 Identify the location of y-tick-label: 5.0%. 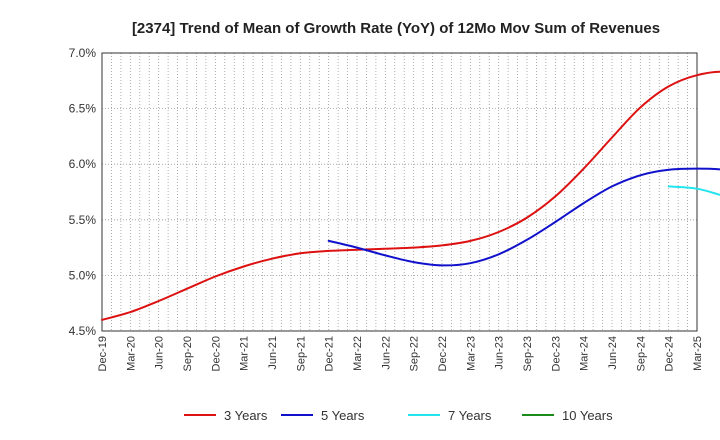
(83, 275).